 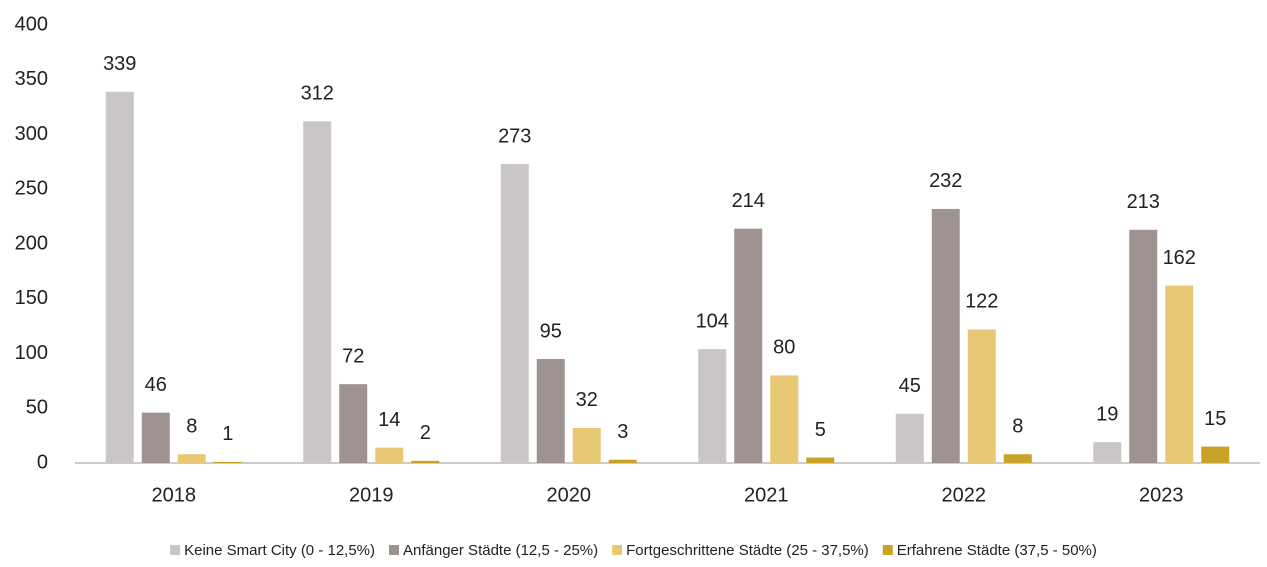 I want to click on value-label: 32, so click(x=587, y=400).